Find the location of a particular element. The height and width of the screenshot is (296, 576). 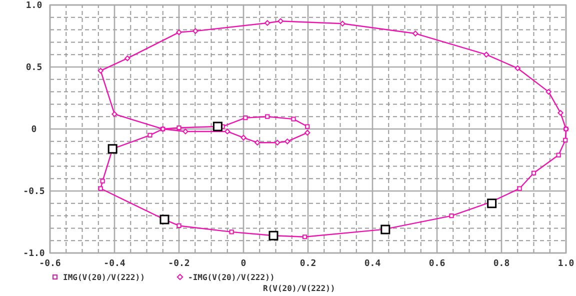

x-axis-title: R(V(20)/V(222)) is located at coordinates (299, 288).